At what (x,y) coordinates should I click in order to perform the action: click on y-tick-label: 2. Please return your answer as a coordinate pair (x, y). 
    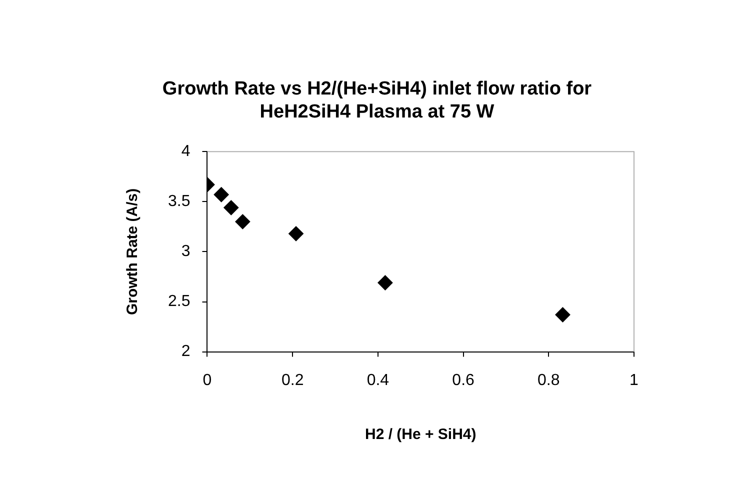
    Looking at the image, I should click on (185, 351).